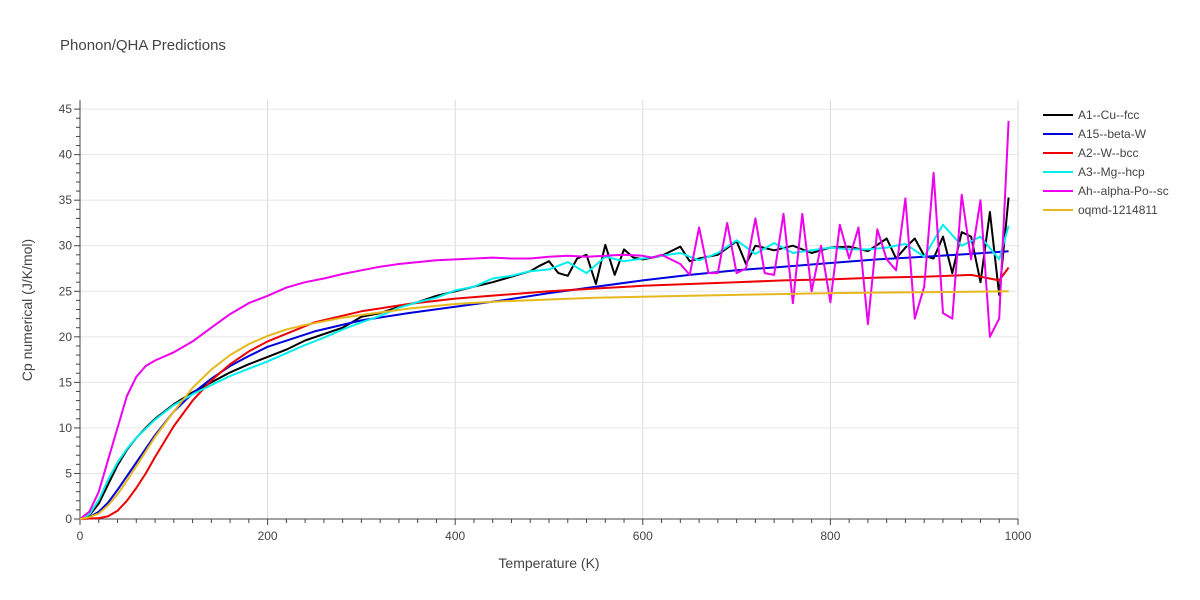  I want to click on y-tick-label: 25, so click(66, 291).